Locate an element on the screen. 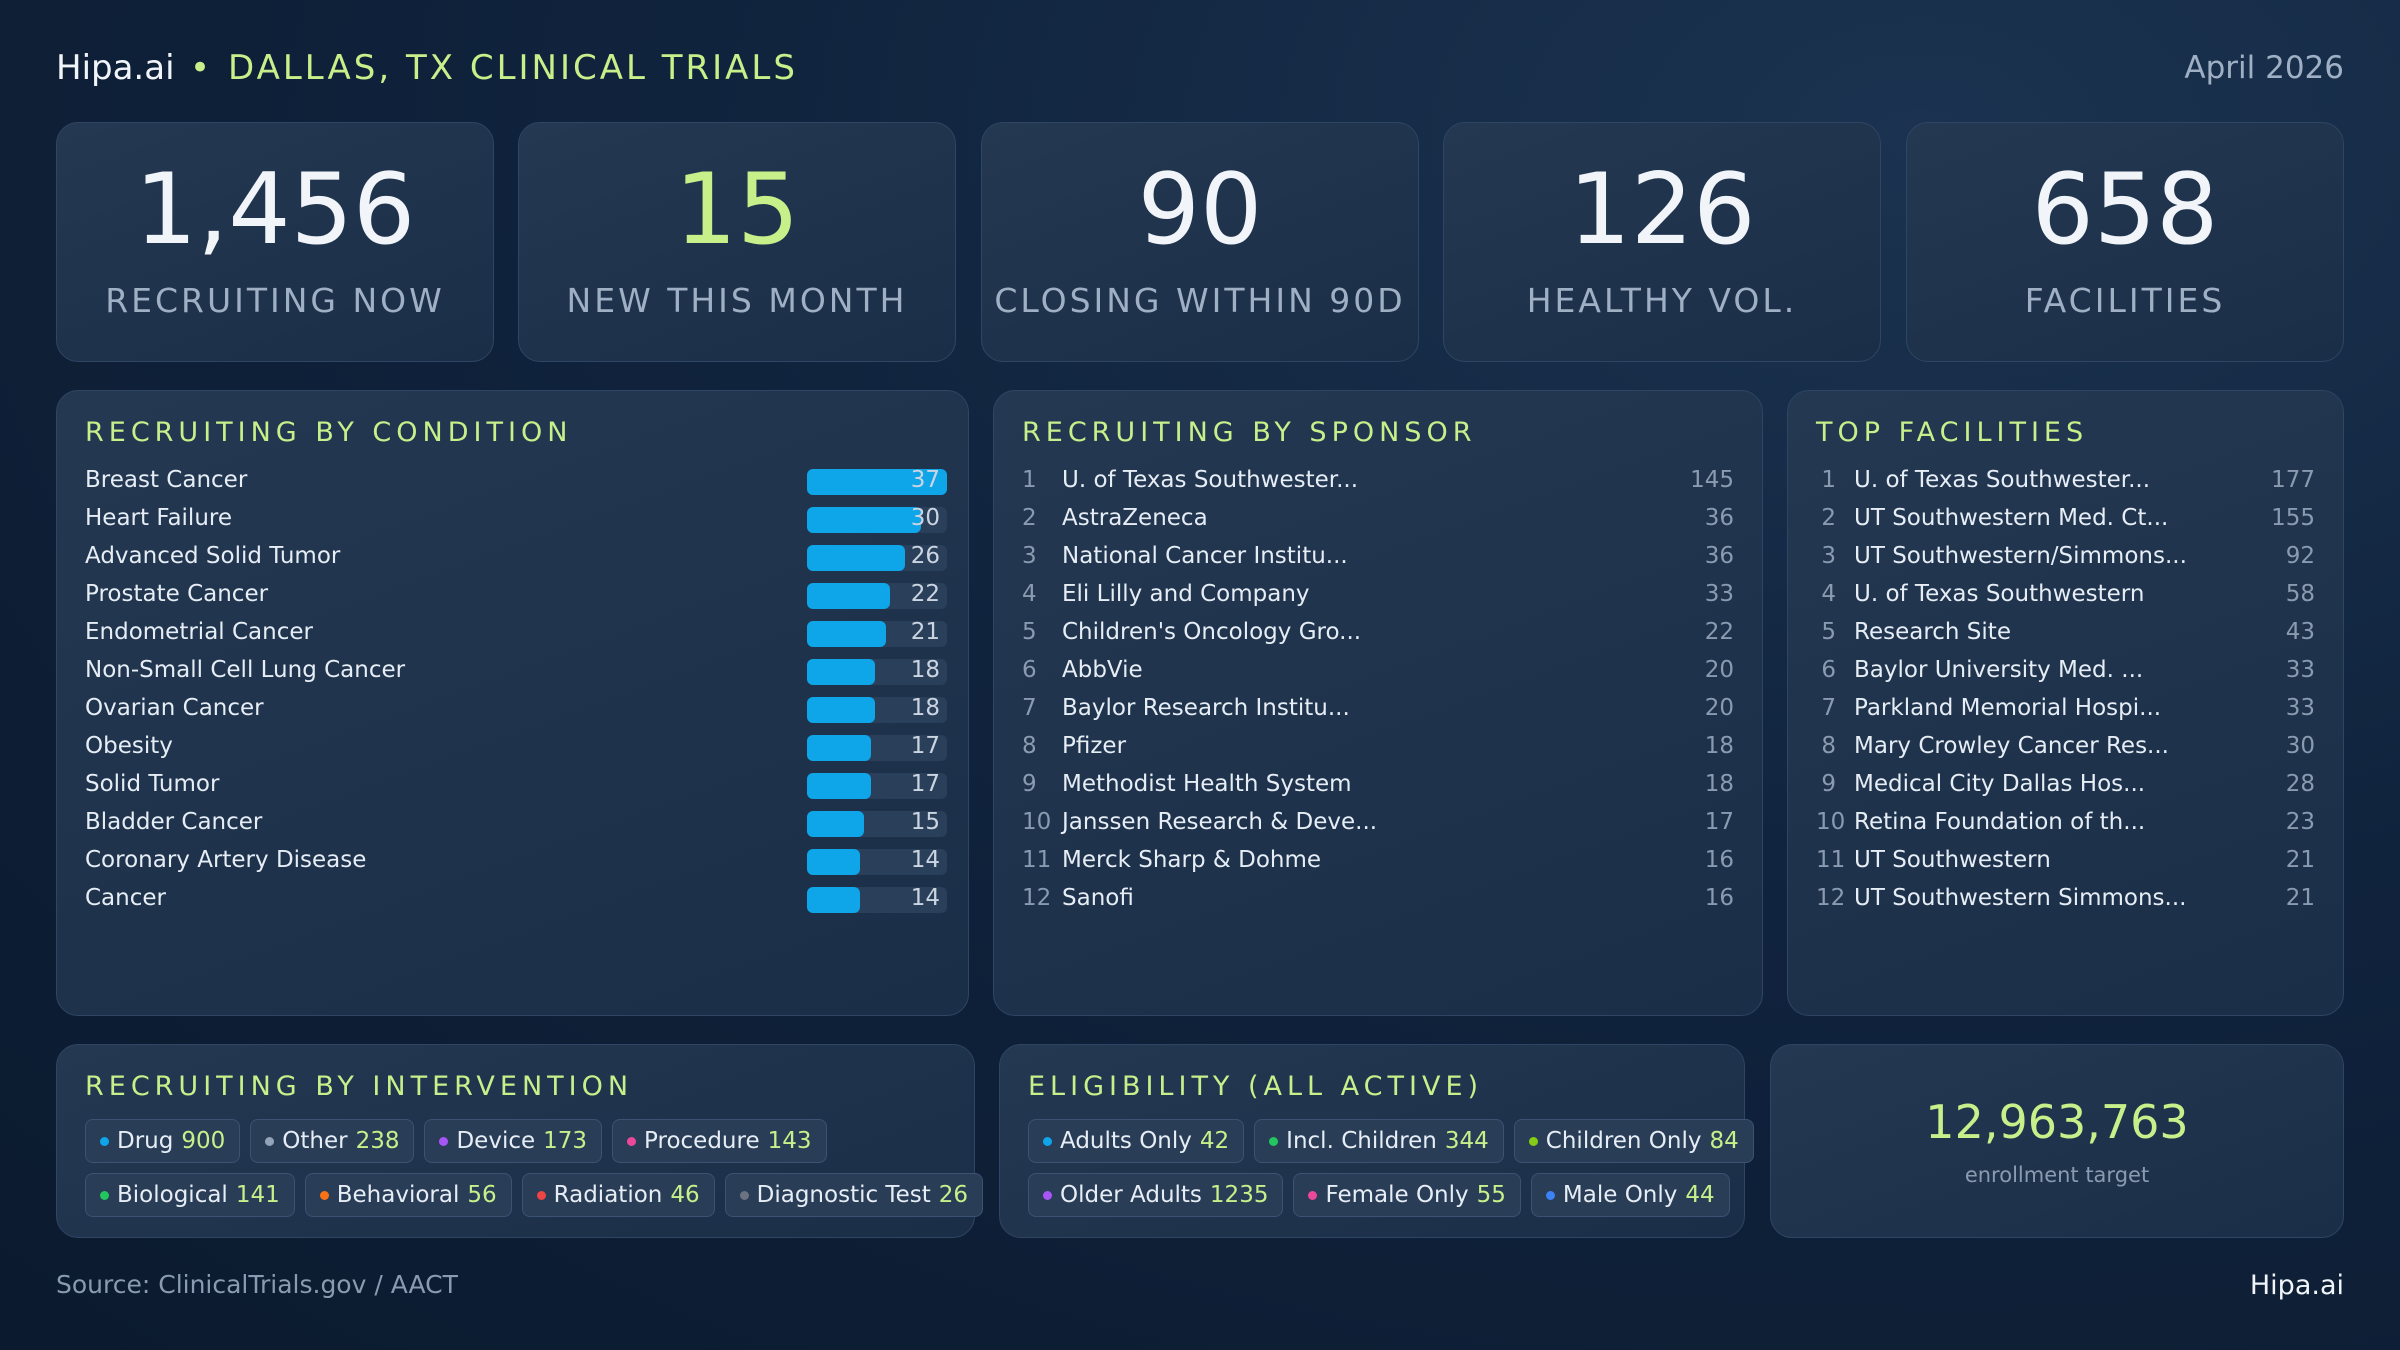 The width and height of the screenshot is (2400, 1350). chip-label: Other is located at coordinates (315, 1141).